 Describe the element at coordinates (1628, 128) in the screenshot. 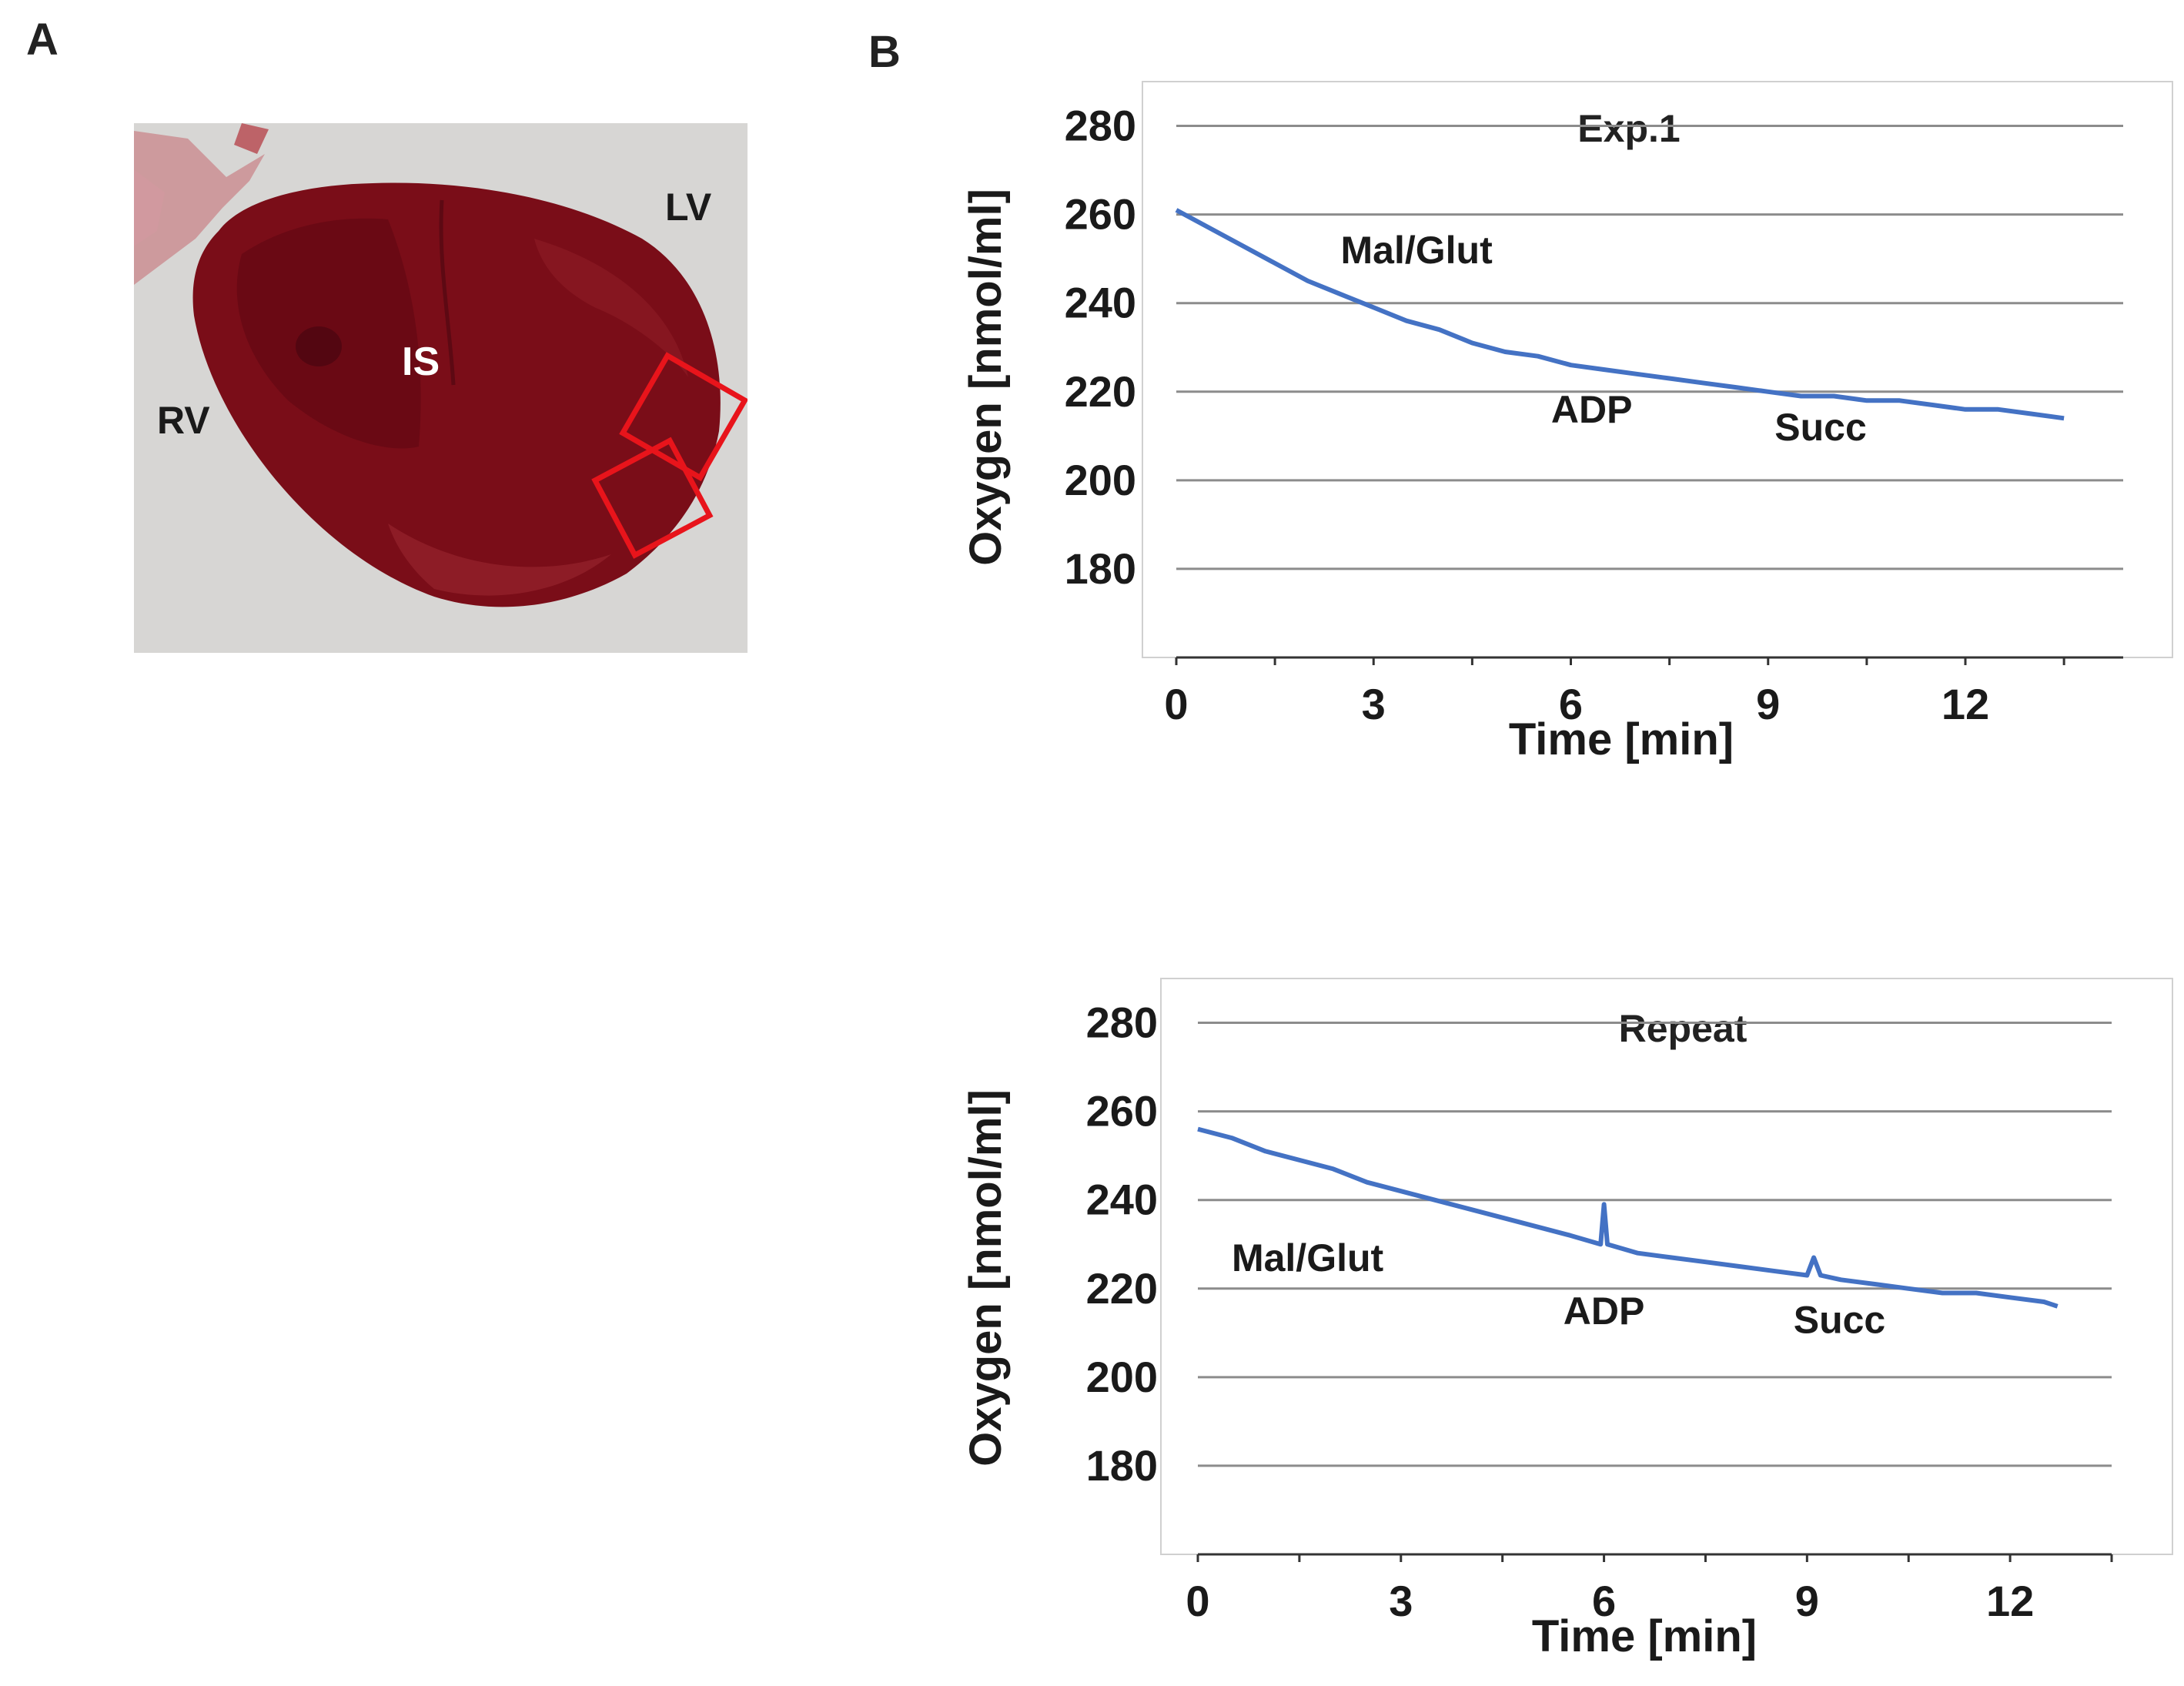

I see `chart-title: Exp.1` at that location.